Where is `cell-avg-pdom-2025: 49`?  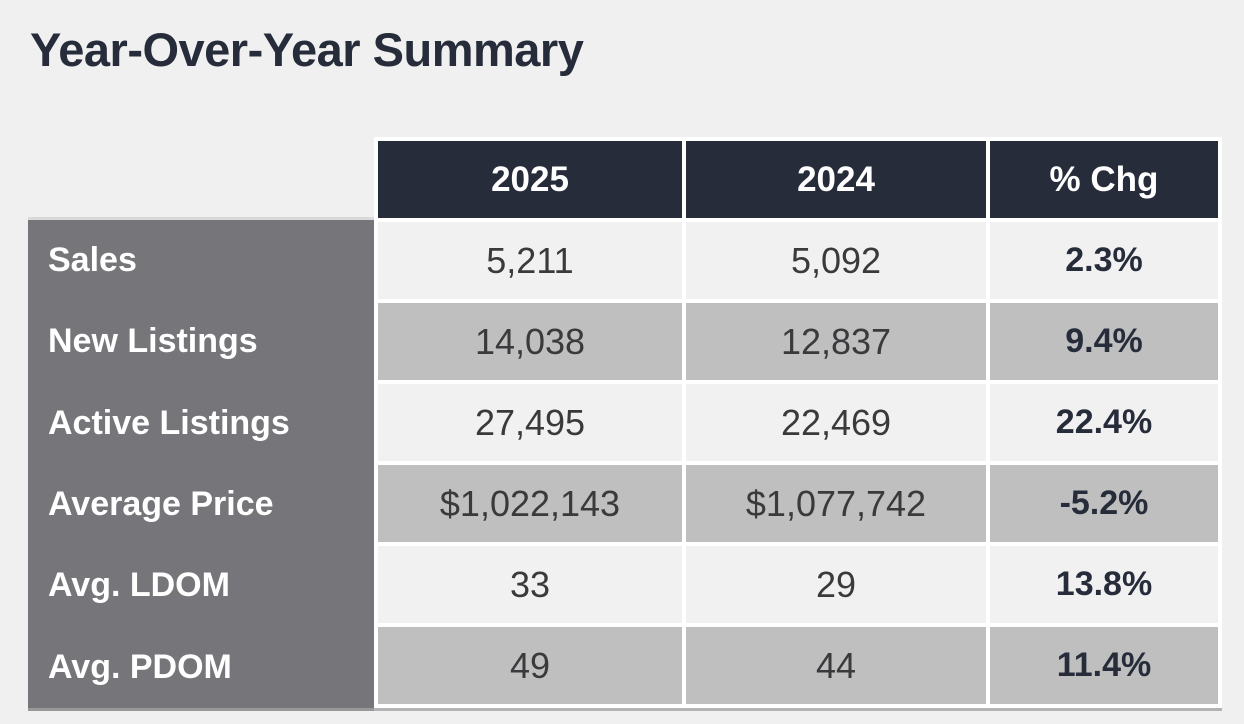 cell-avg-pdom-2025: 49 is located at coordinates (530, 665).